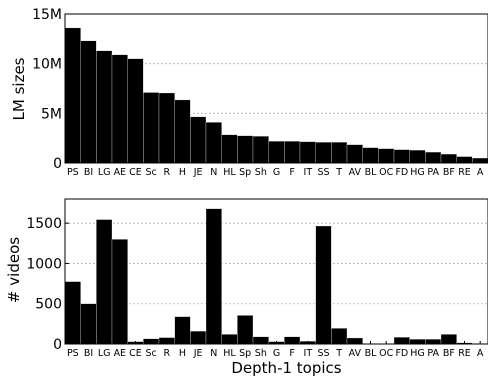 Image resolution: width=488 pixels, height=376 pixels. Describe the element at coordinates (339, 152) in the screenshot. I see `lm-bar-t` at that location.